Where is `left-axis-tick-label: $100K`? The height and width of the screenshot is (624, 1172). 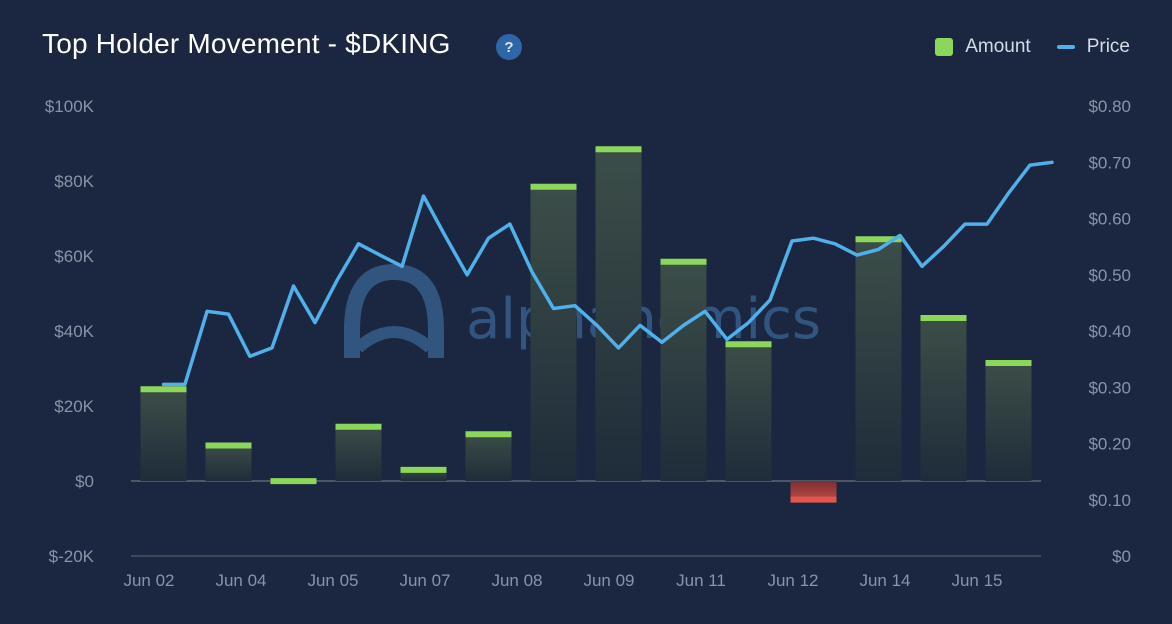
left-axis-tick-label: $100K is located at coordinates (70, 106).